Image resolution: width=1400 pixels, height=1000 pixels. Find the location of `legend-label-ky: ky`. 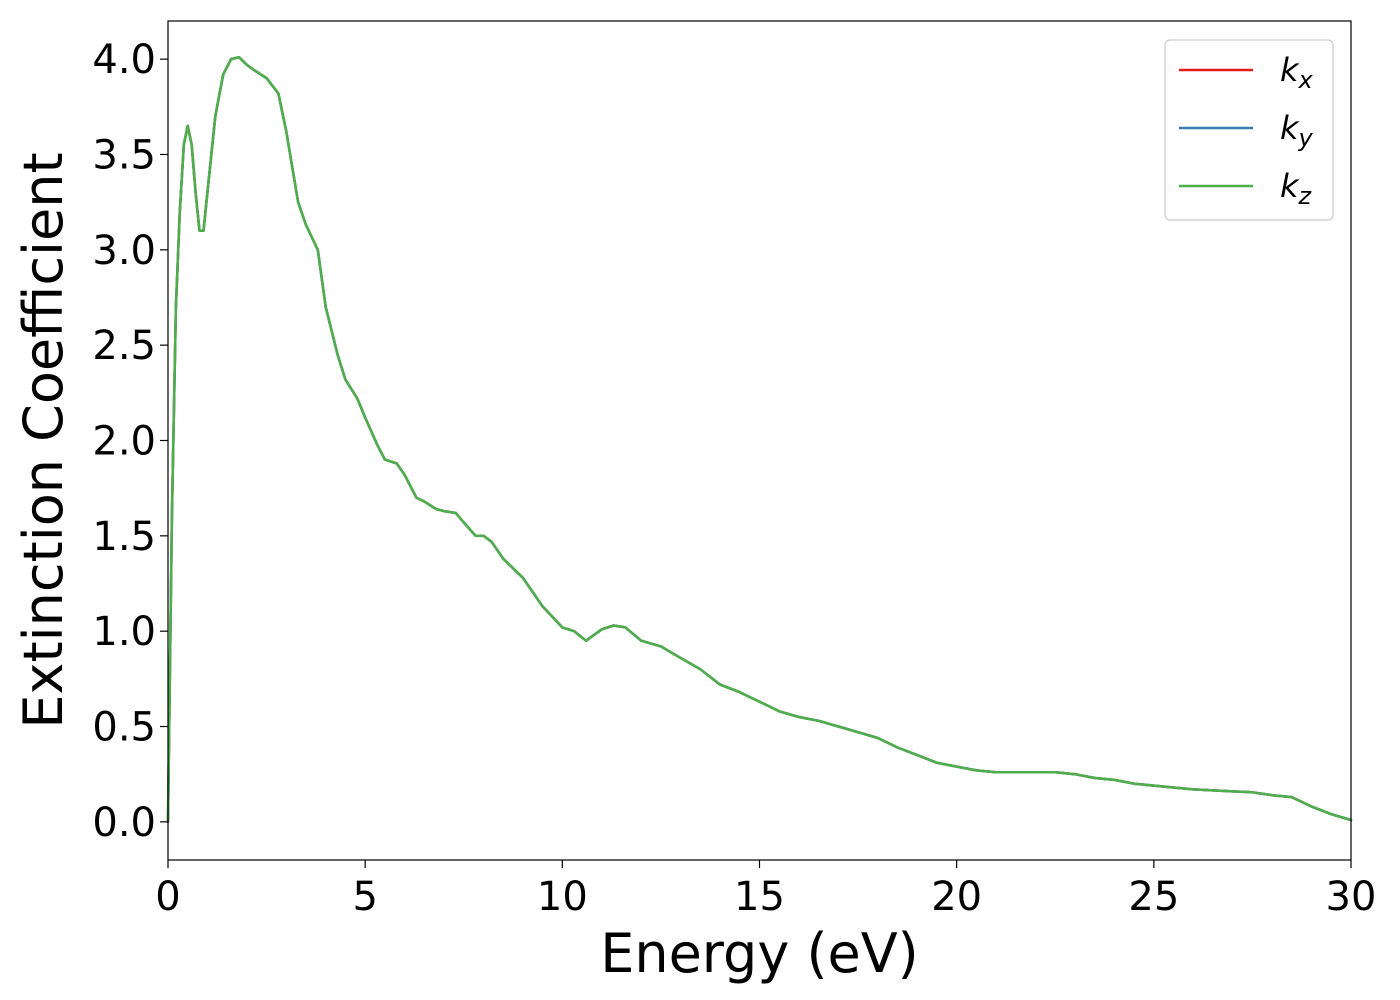

legend-label-ky: ky is located at coordinates (1297, 130).